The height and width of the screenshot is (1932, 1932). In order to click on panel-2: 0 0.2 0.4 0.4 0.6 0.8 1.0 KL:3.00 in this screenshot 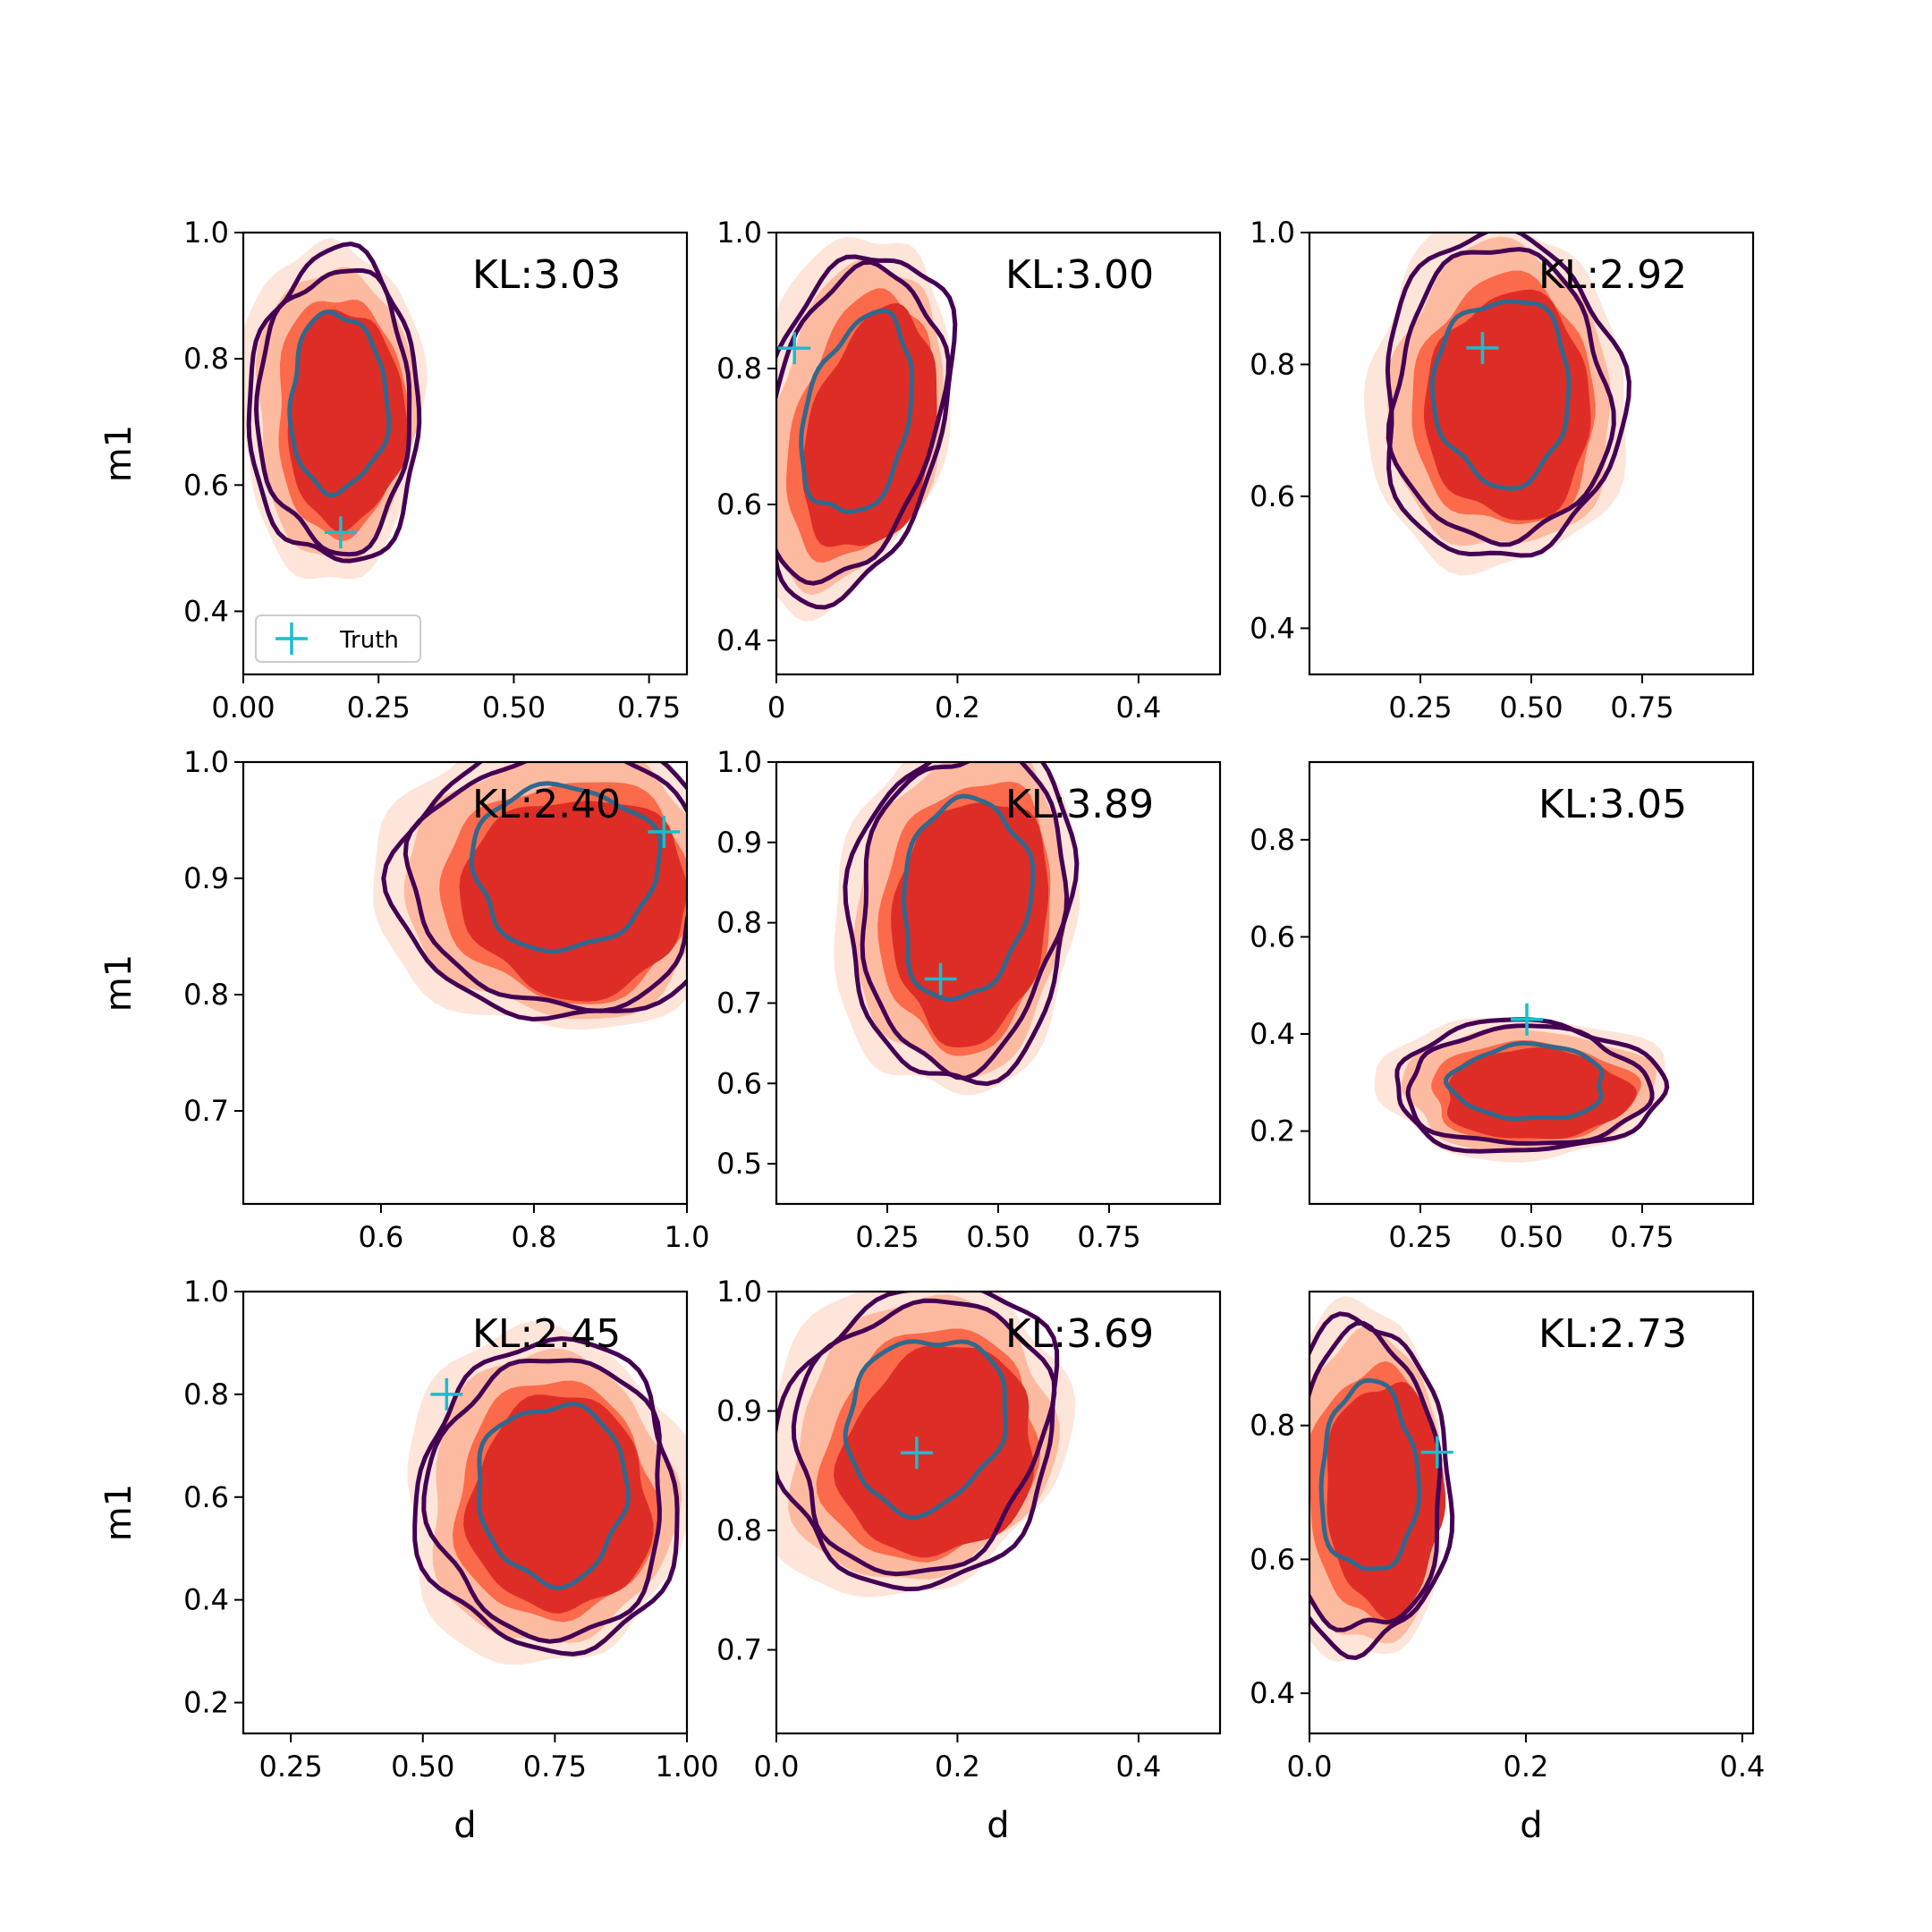, I will do `click(969, 470)`.